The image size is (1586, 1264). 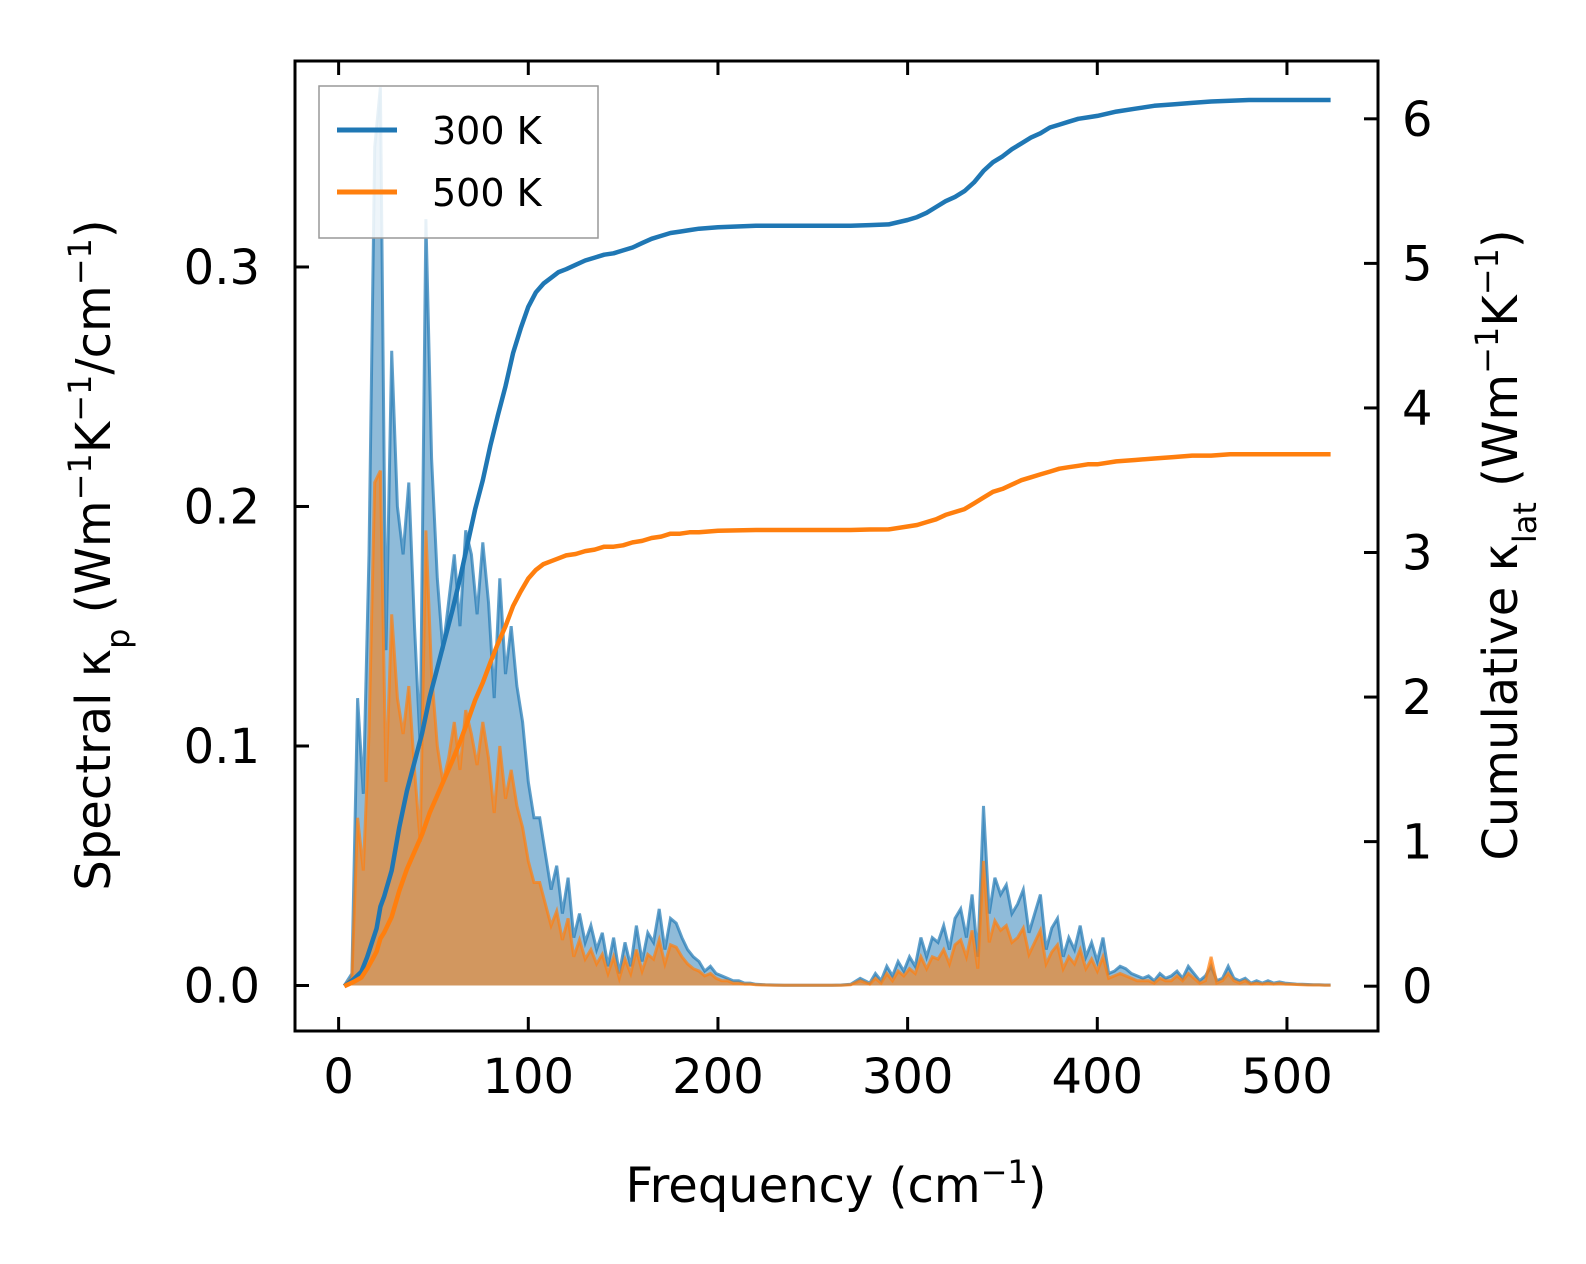 I want to click on y-right-tick-label: 2, so click(x=1417, y=698).